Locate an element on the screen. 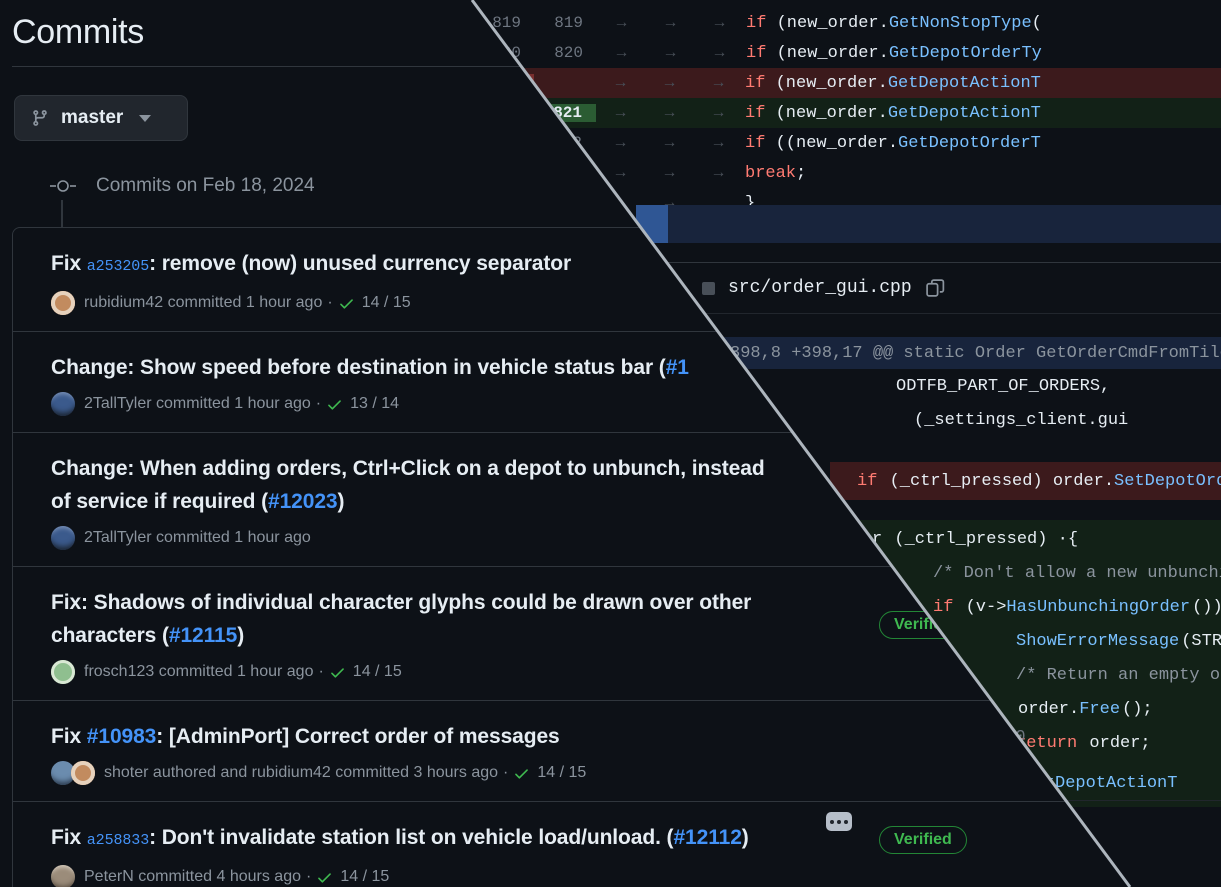 This screenshot has width=1221, height=887. commit-sha-link: a258833 is located at coordinates (118, 840).